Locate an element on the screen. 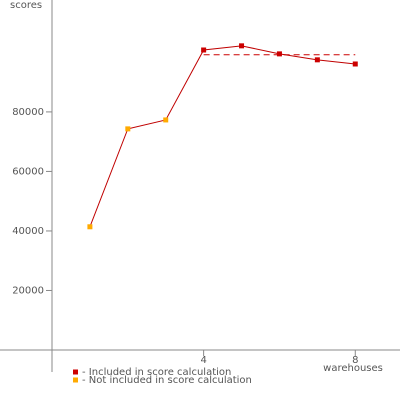  y-tick-label: 80000 is located at coordinates (28, 112).